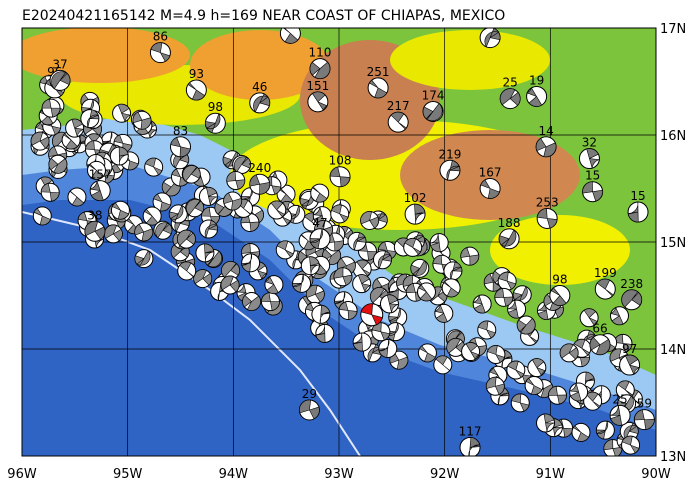 This screenshot has width=695, height=494. Describe the element at coordinates (94, 215) in the screenshot. I see `depth-label: 38` at that location.